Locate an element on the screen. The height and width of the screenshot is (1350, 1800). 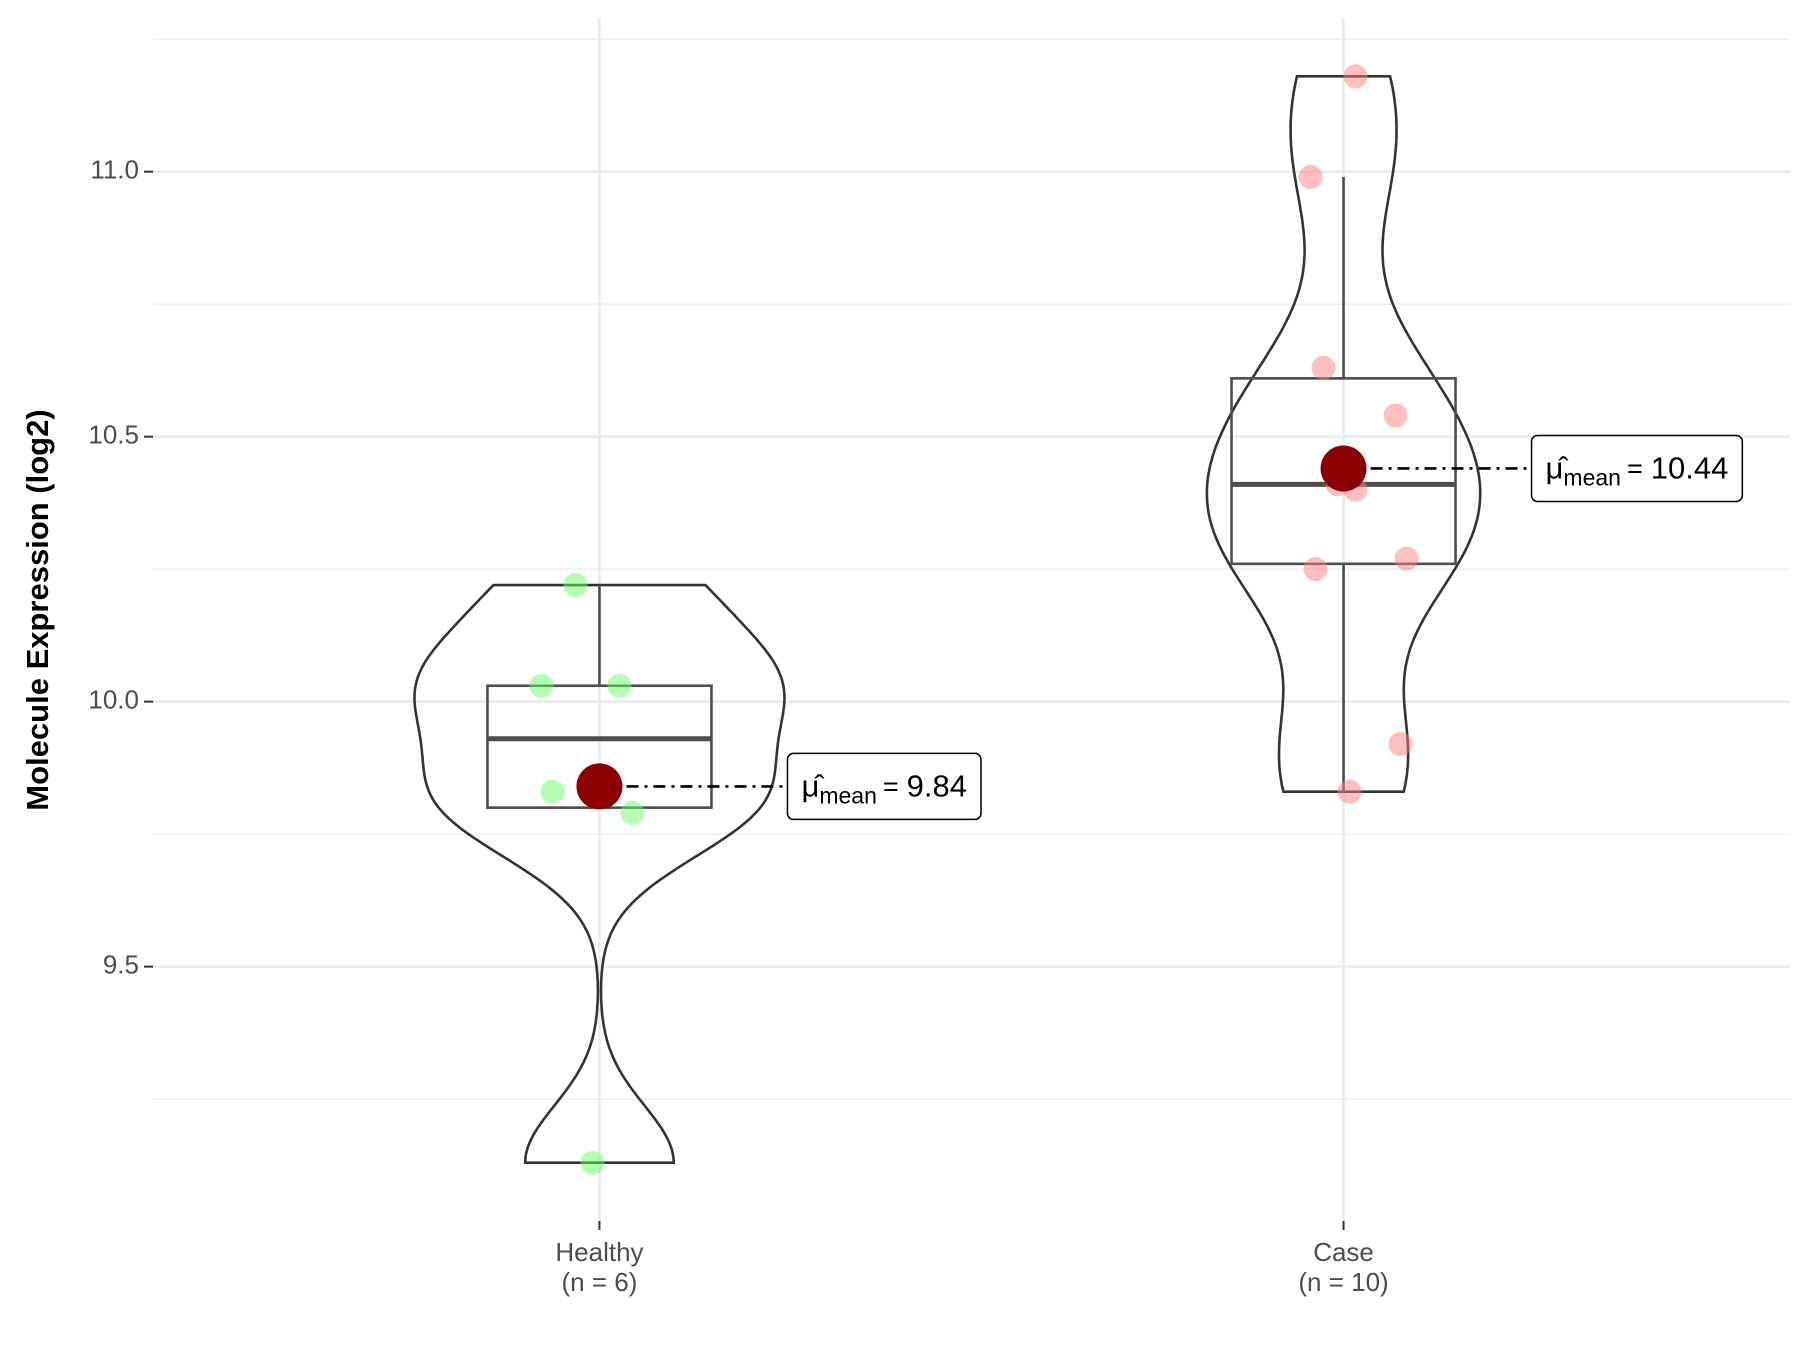
y-tick-label: 11.0 is located at coordinates (114, 170).